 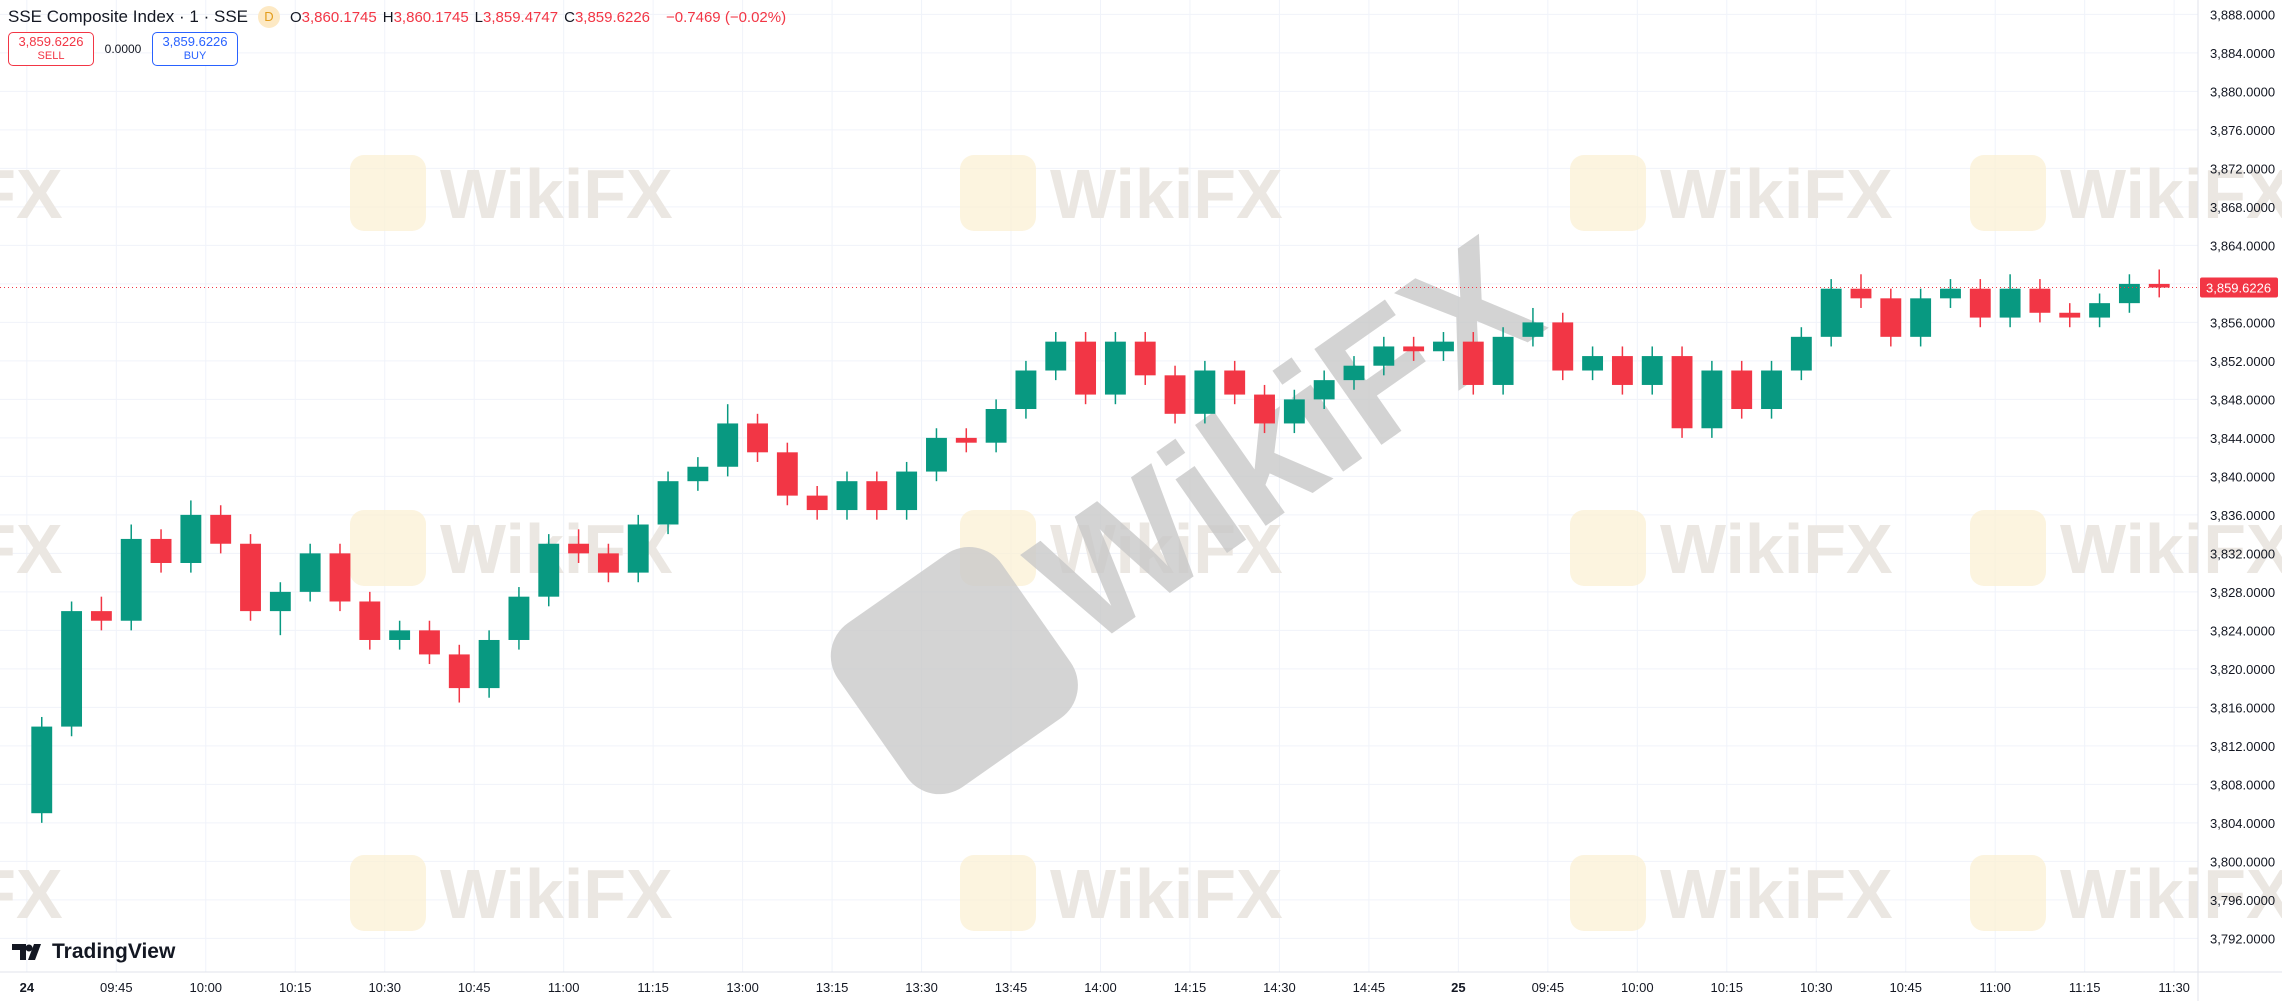 I want to click on ohlc-value: 3,859.6226, so click(x=612, y=17).